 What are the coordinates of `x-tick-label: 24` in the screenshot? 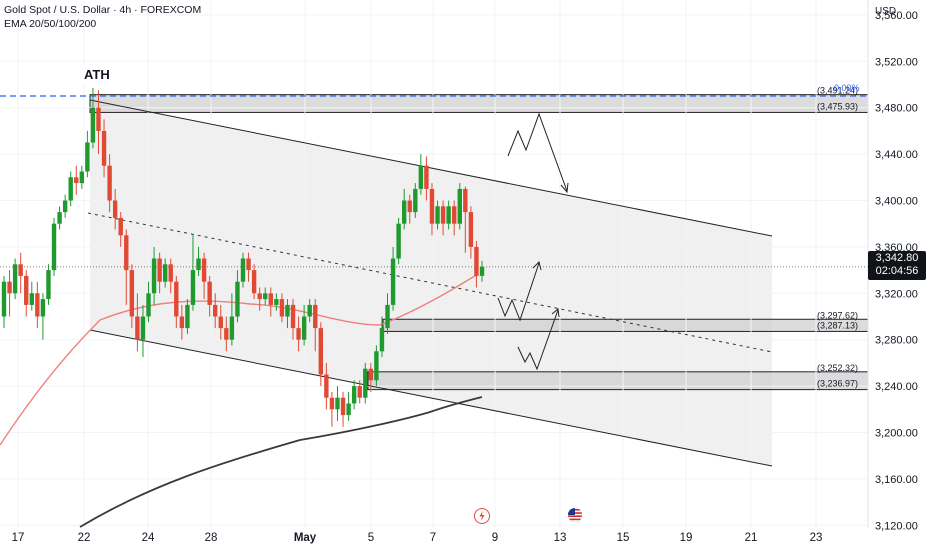 It's located at (148, 538).